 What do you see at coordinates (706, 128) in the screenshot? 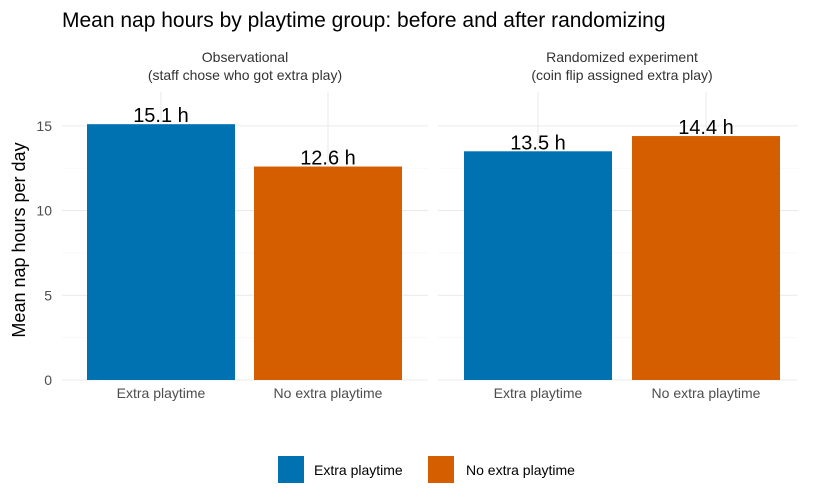
I see `data-label: 14.4 h` at bounding box center [706, 128].